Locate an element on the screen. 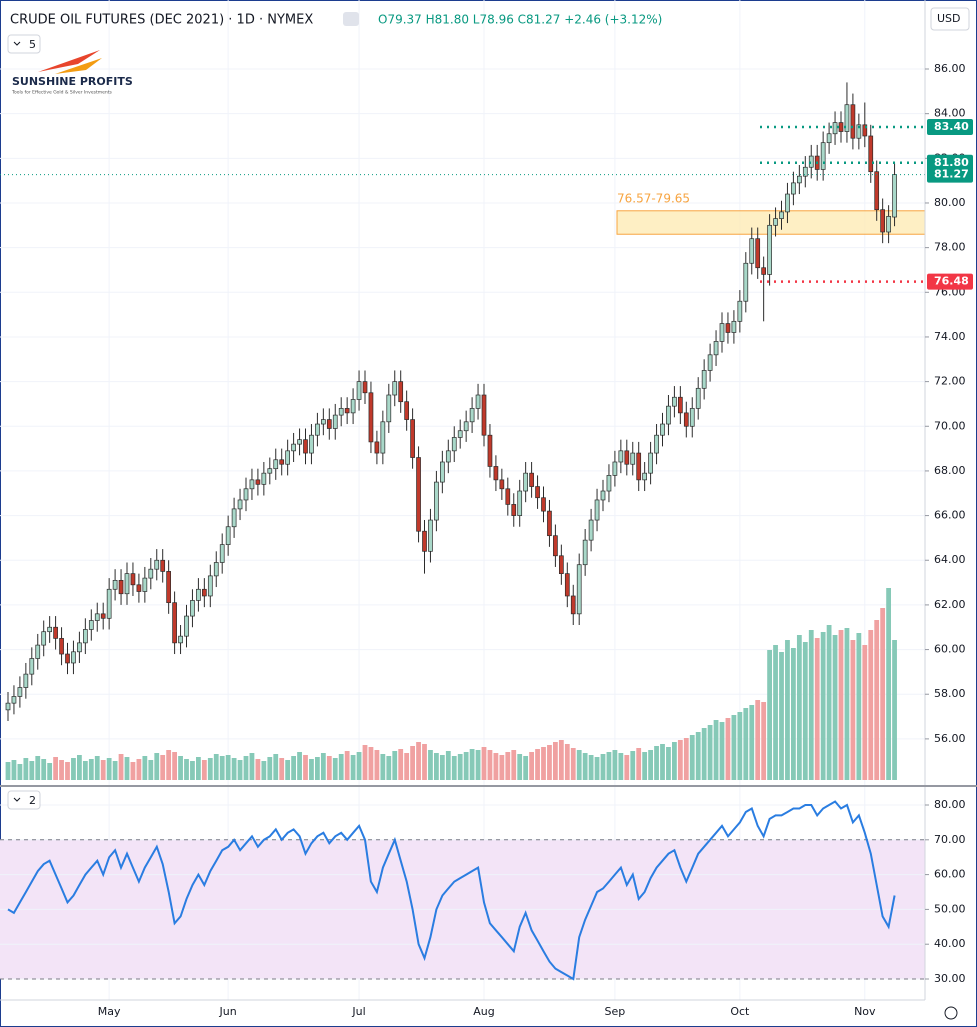  zone-label: 76.57-79.65 is located at coordinates (653, 198).